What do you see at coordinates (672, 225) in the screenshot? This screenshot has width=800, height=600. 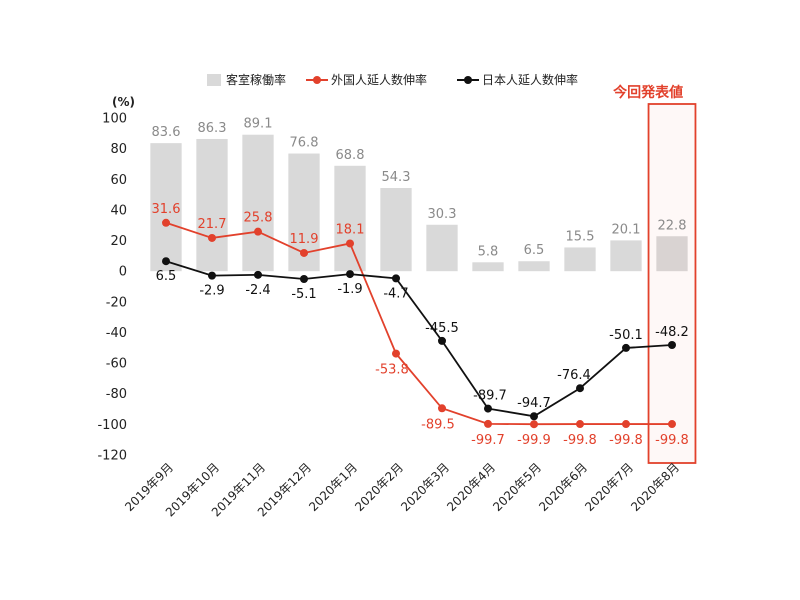 I see `bar-value-label: 22.8` at bounding box center [672, 225].